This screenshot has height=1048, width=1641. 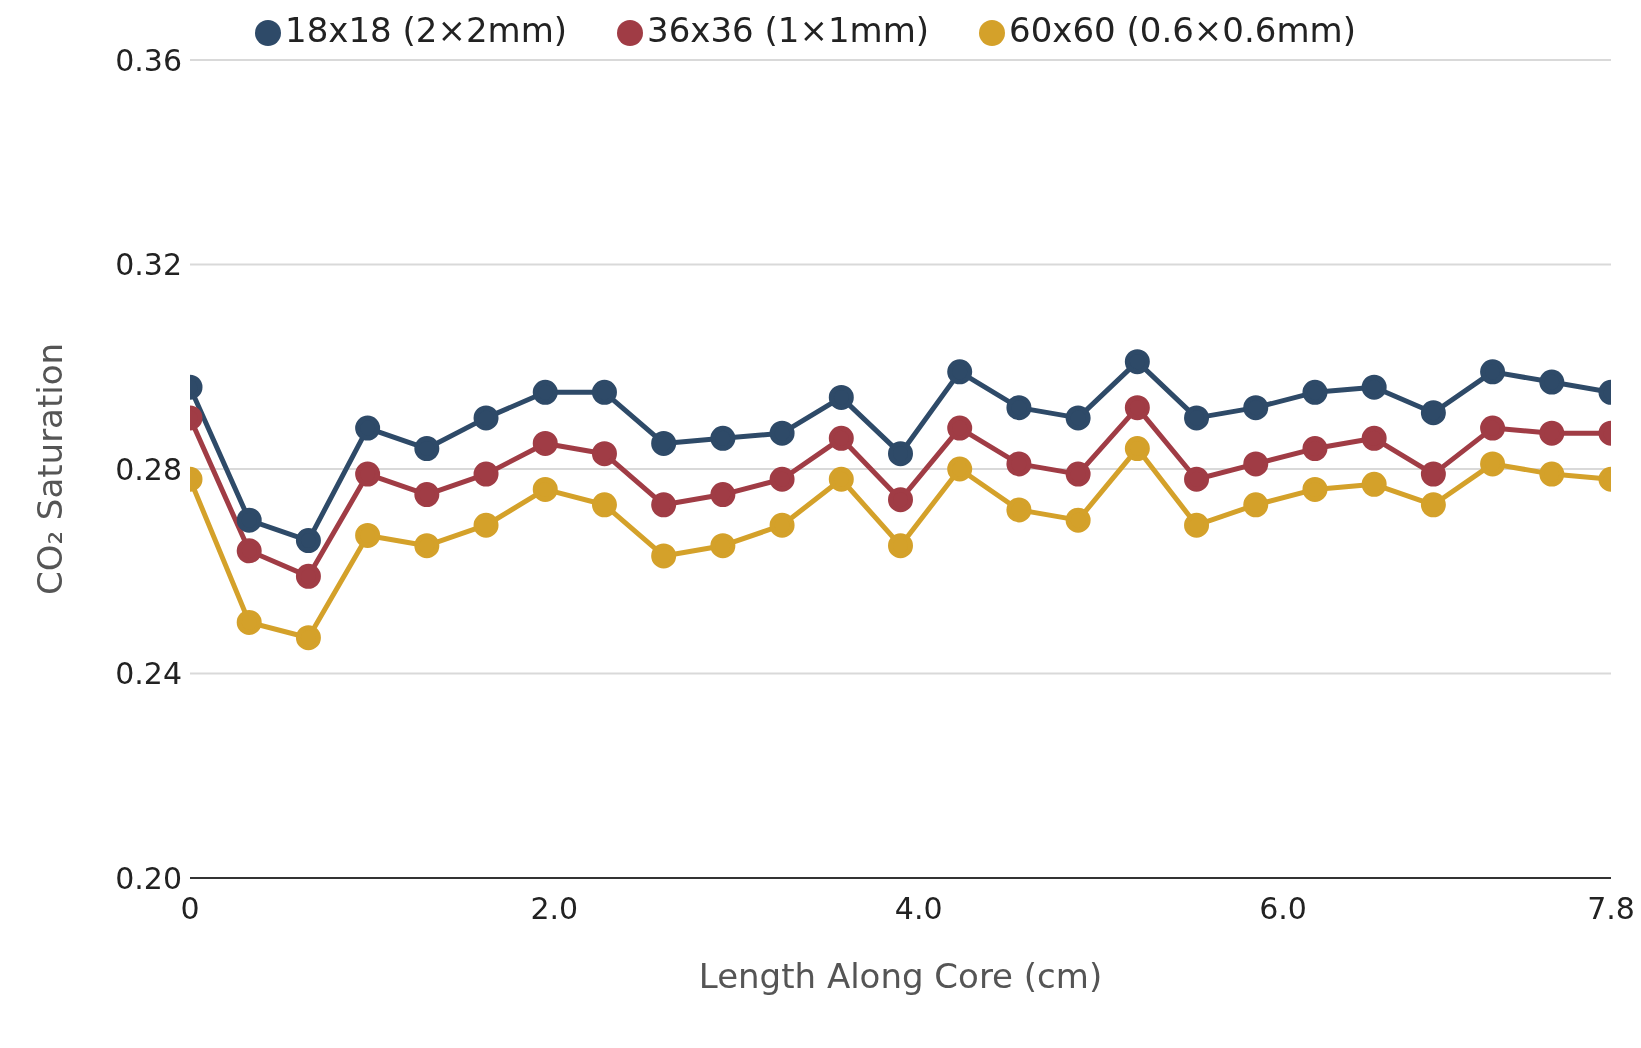 I want to click on x-tick-label: 4.0, so click(x=918, y=909).